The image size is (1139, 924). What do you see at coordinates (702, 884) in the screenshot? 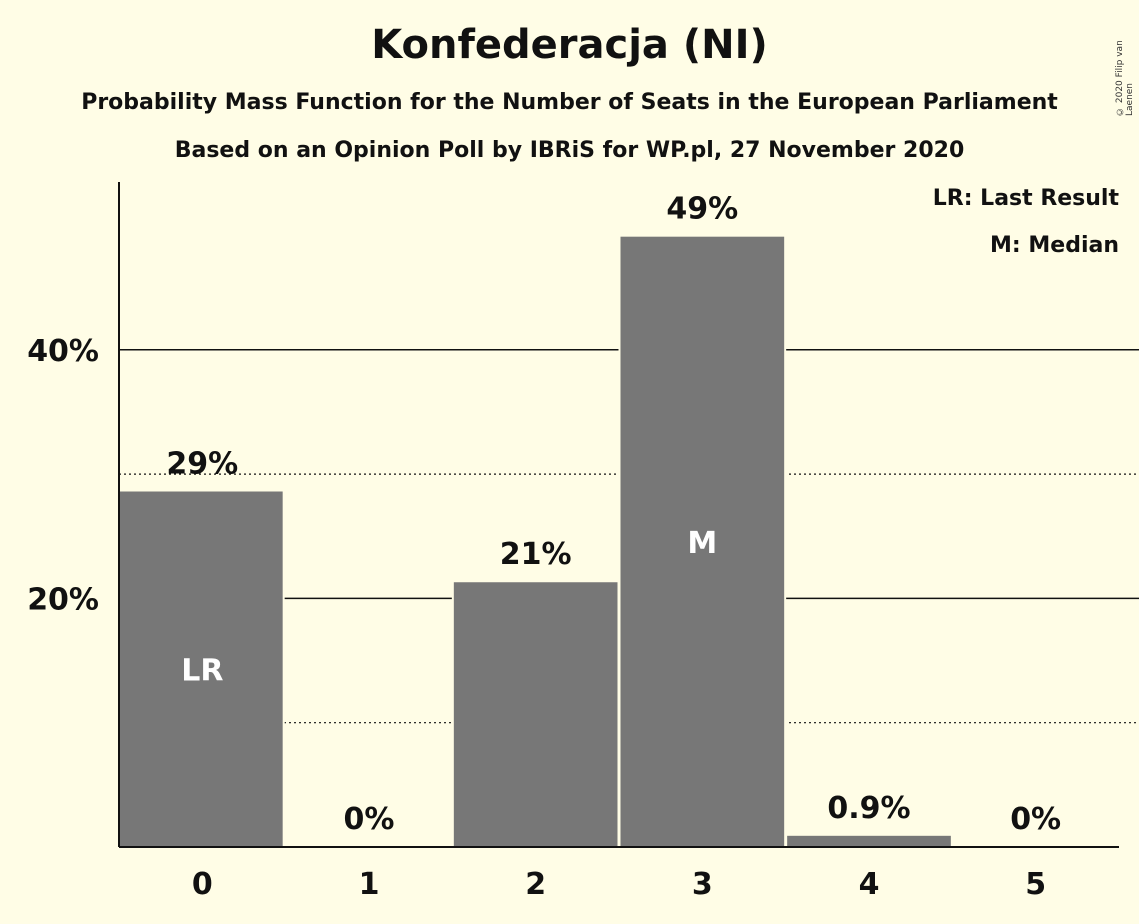
I see `x-tick-label: 3` at bounding box center [702, 884].